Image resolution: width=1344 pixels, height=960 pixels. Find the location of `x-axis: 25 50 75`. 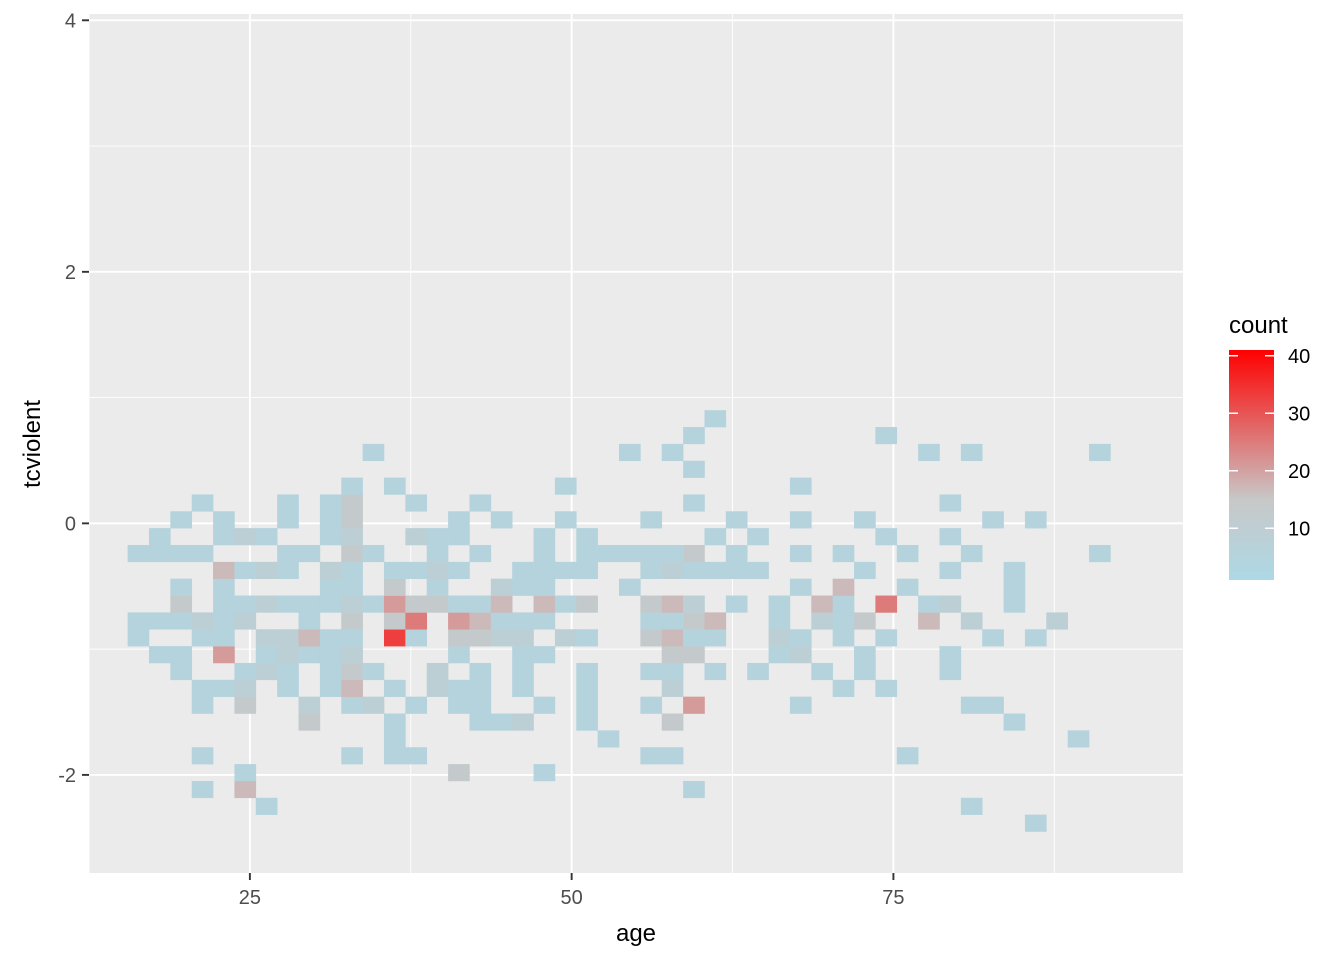

x-axis: 25 50 75 is located at coordinates (572, 891).